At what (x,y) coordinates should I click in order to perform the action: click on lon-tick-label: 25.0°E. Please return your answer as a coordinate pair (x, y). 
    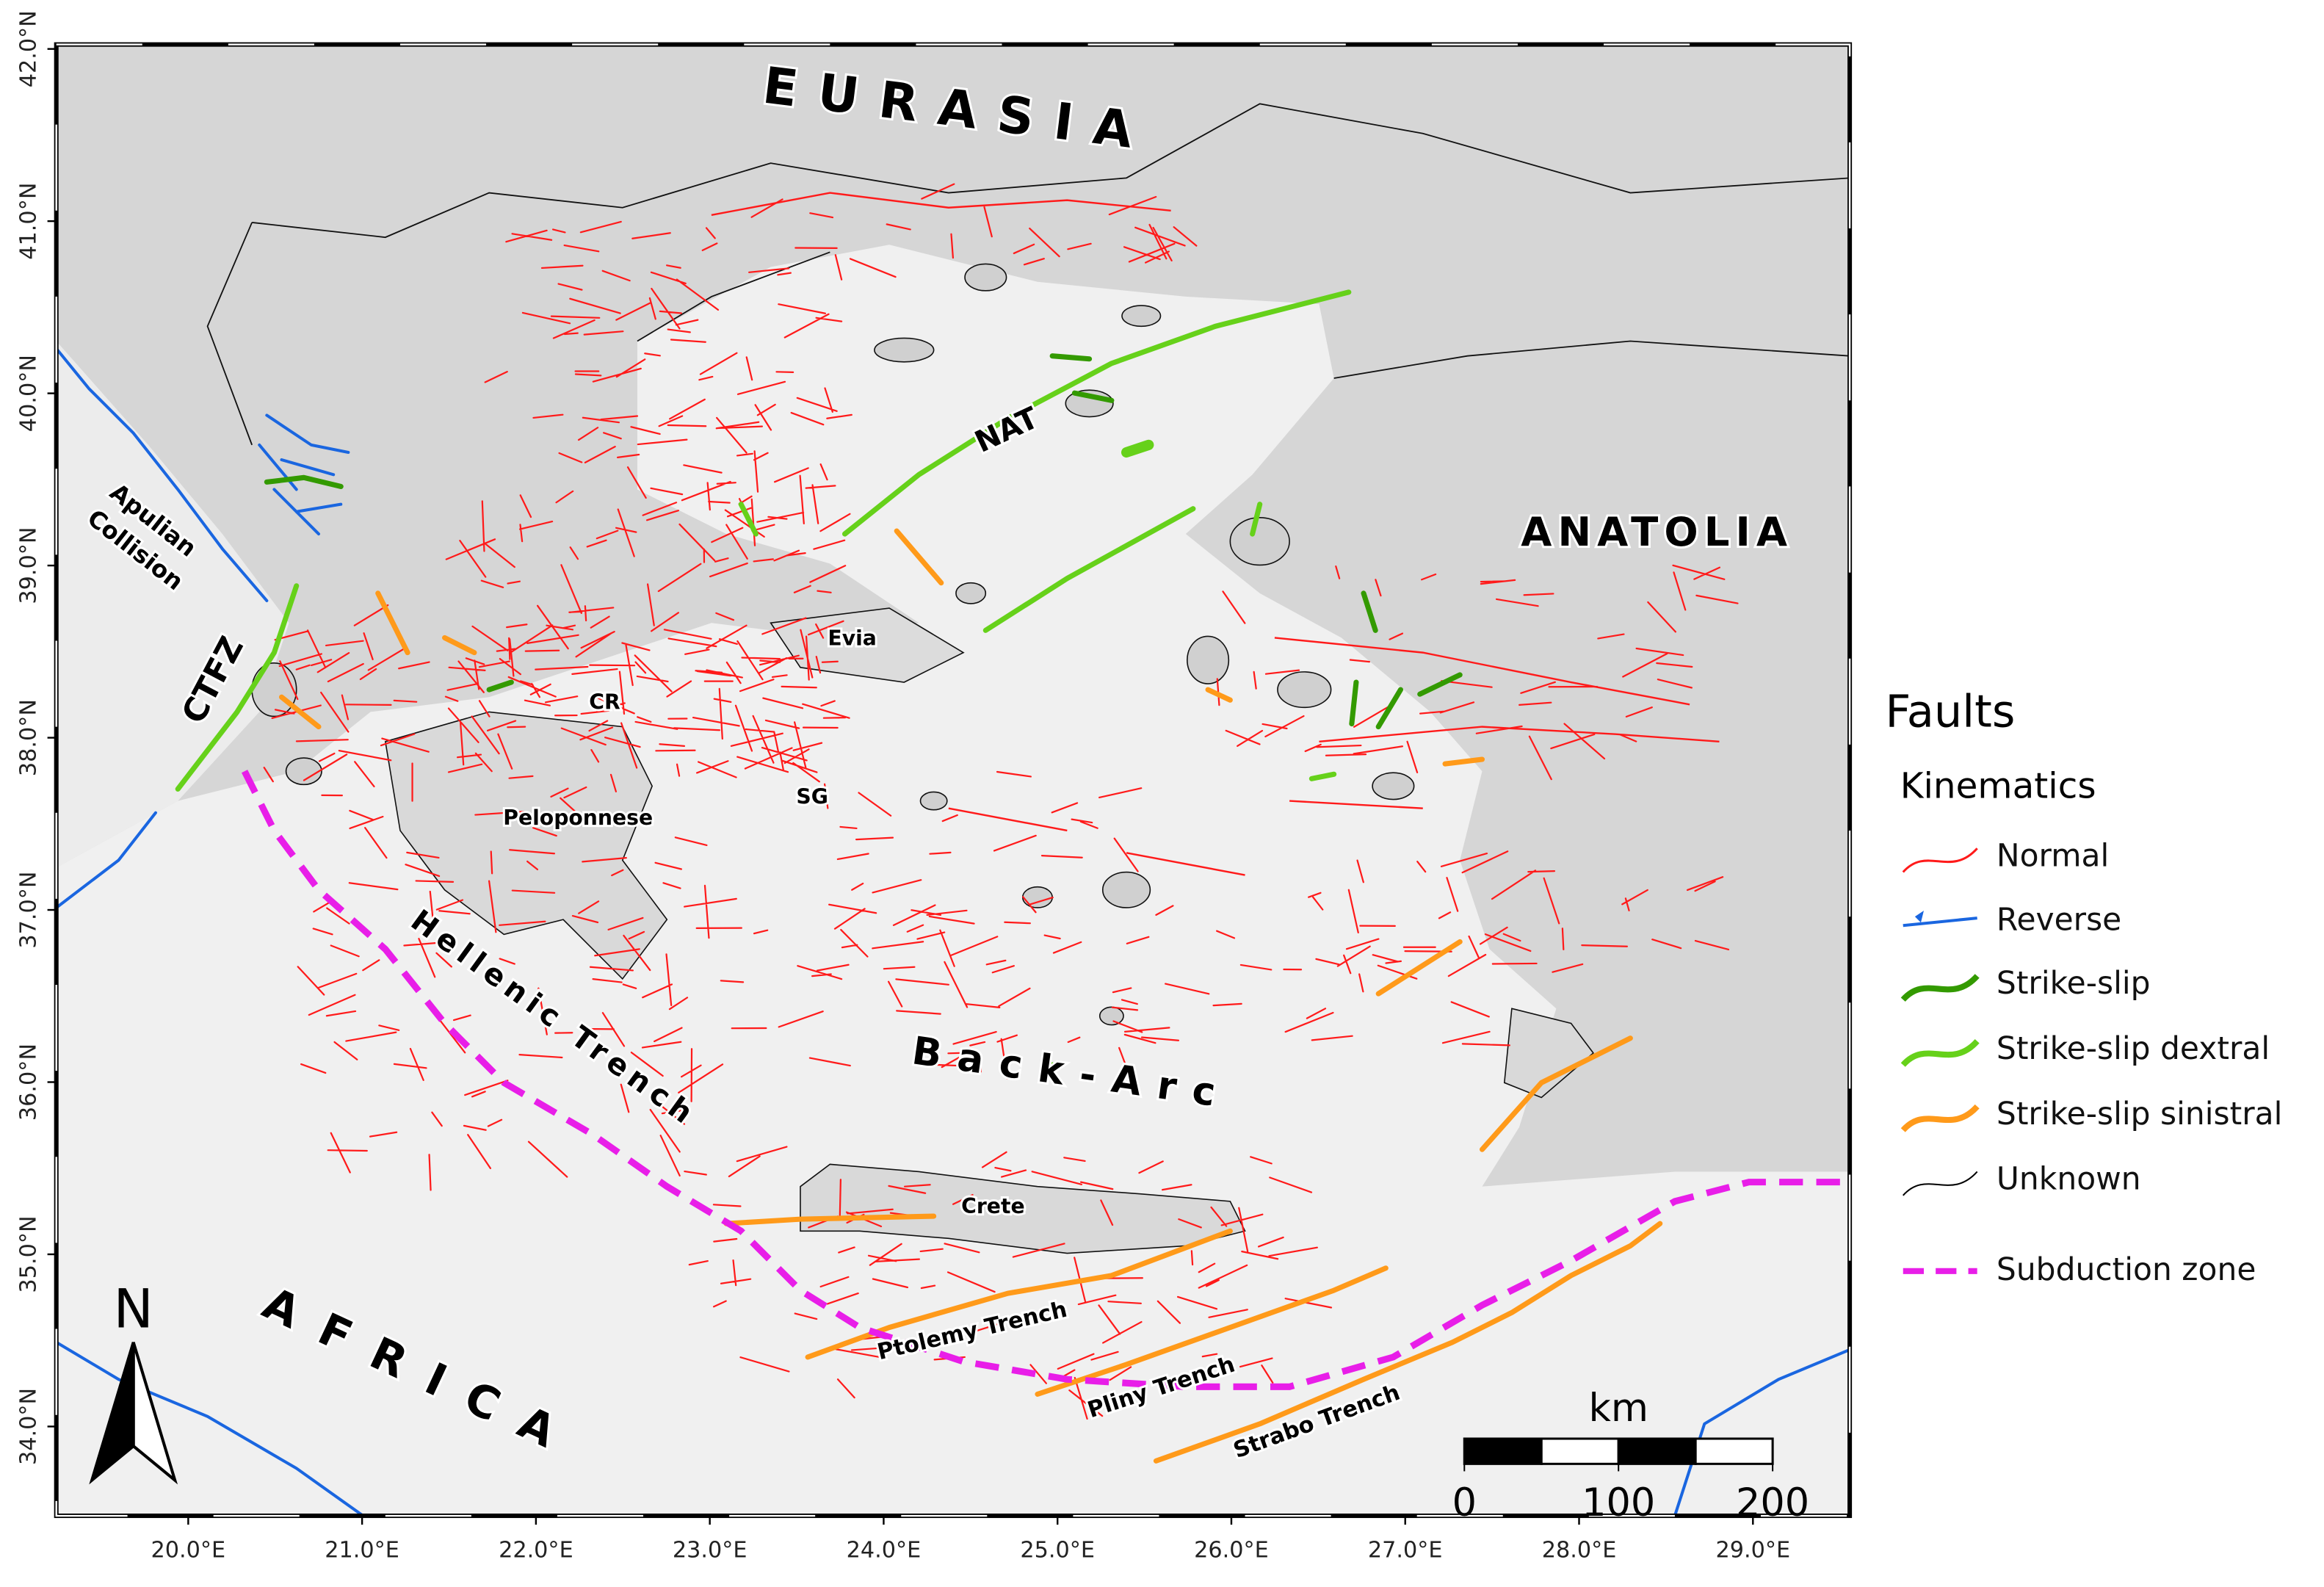
    Looking at the image, I should click on (1057, 1550).